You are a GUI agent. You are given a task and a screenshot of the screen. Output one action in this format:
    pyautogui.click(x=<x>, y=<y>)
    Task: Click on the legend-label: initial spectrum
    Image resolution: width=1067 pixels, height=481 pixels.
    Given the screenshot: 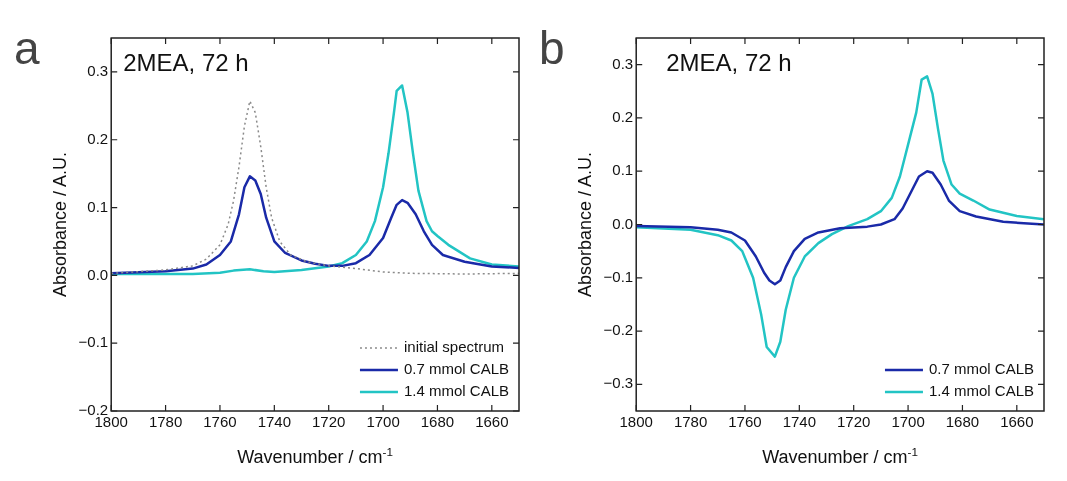 What is the action you would take?
    pyautogui.click(x=454, y=347)
    